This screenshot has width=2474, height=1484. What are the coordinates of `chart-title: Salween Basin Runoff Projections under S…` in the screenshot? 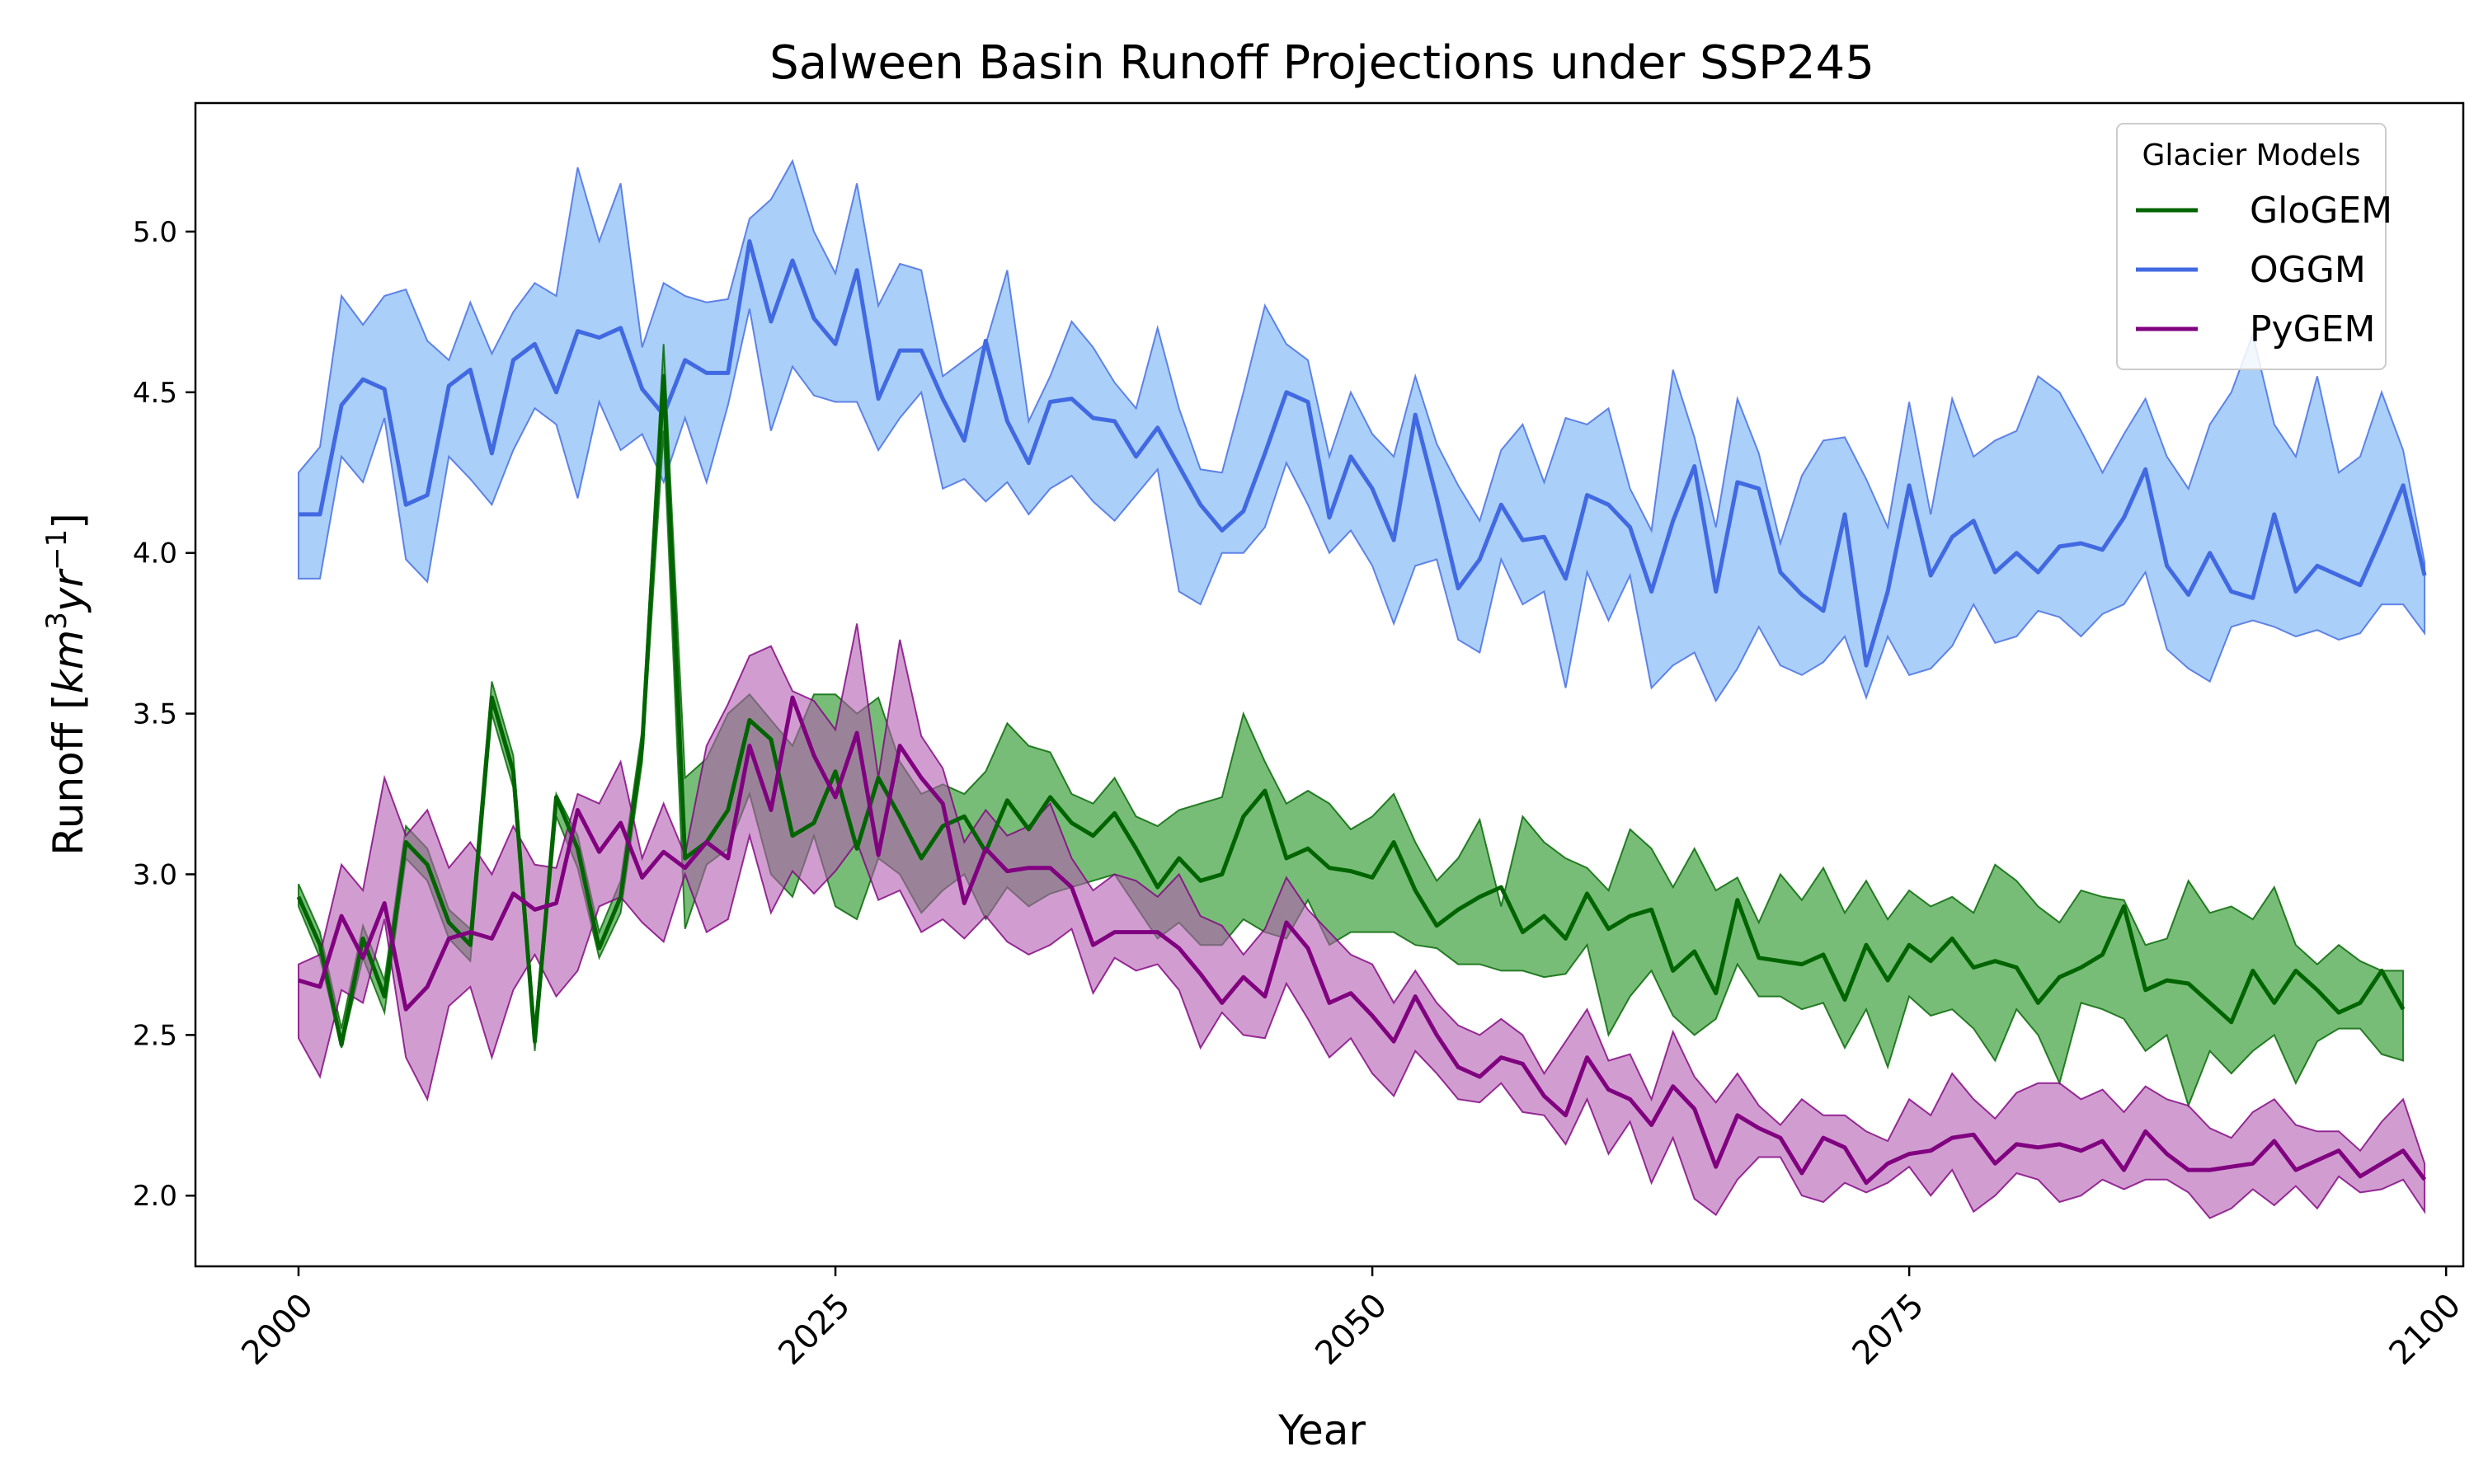 It's located at (1321, 63).